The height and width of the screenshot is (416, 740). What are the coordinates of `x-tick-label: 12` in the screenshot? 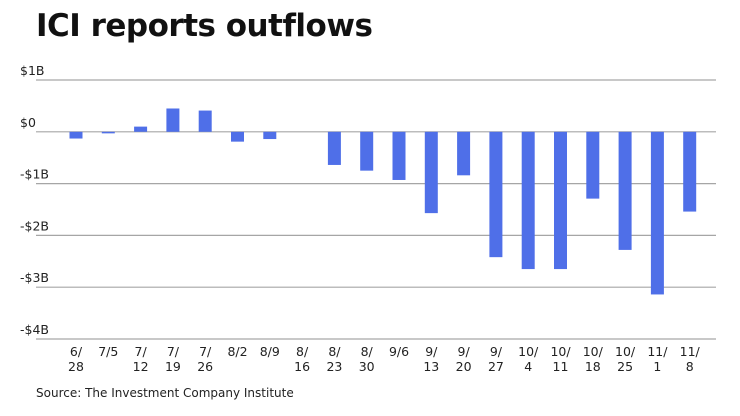 It's located at (141, 366).